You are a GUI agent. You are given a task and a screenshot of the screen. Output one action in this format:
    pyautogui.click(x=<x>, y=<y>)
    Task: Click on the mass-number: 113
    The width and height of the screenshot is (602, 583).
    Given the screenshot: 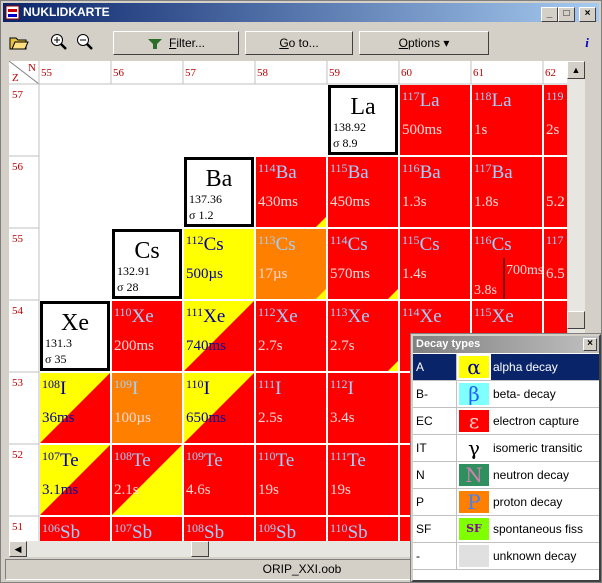 What is the action you would take?
    pyautogui.click(x=267, y=240)
    